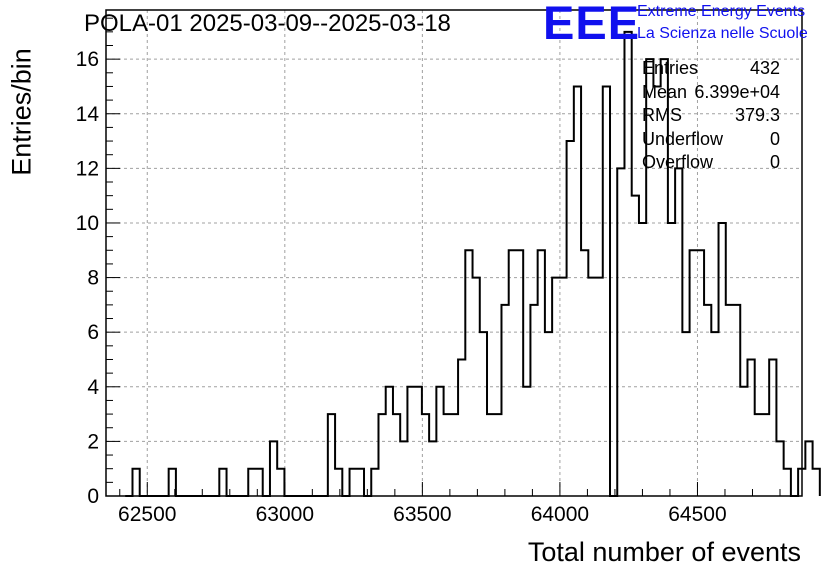  Describe the element at coordinates (737, 91) in the screenshot. I see `stats-value: 6.399e+04` at that location.